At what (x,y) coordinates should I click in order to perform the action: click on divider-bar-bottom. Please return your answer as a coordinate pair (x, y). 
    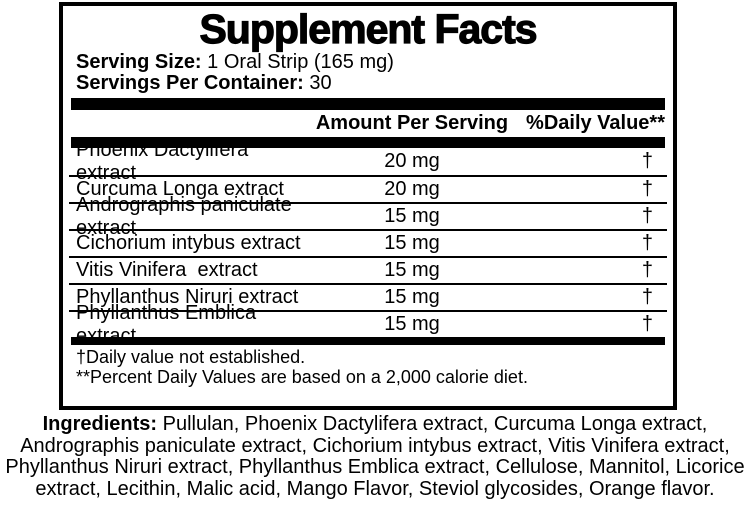
    Looking at the image, I should click on (368, 341).